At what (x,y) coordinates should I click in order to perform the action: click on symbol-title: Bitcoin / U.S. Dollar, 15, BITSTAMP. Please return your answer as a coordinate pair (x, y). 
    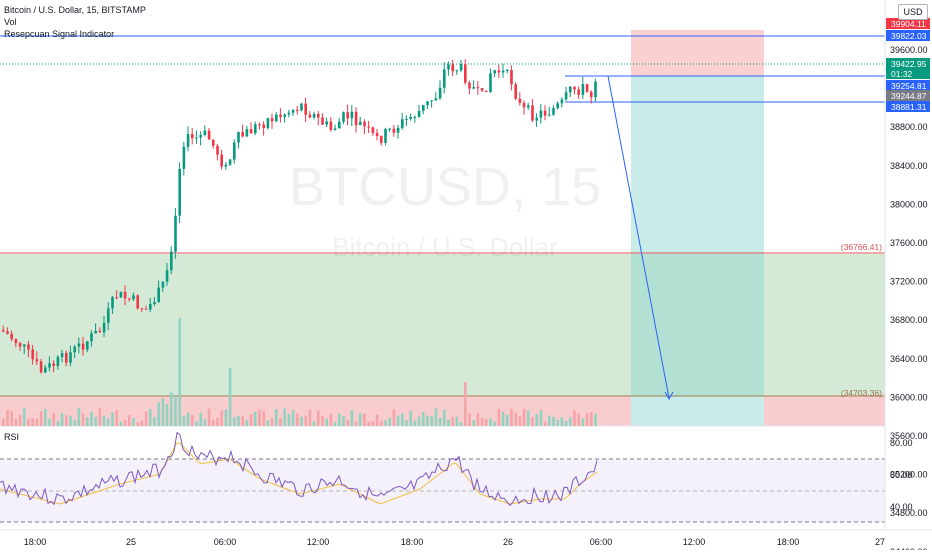
    Looking at the image, I should click on (75, 10).